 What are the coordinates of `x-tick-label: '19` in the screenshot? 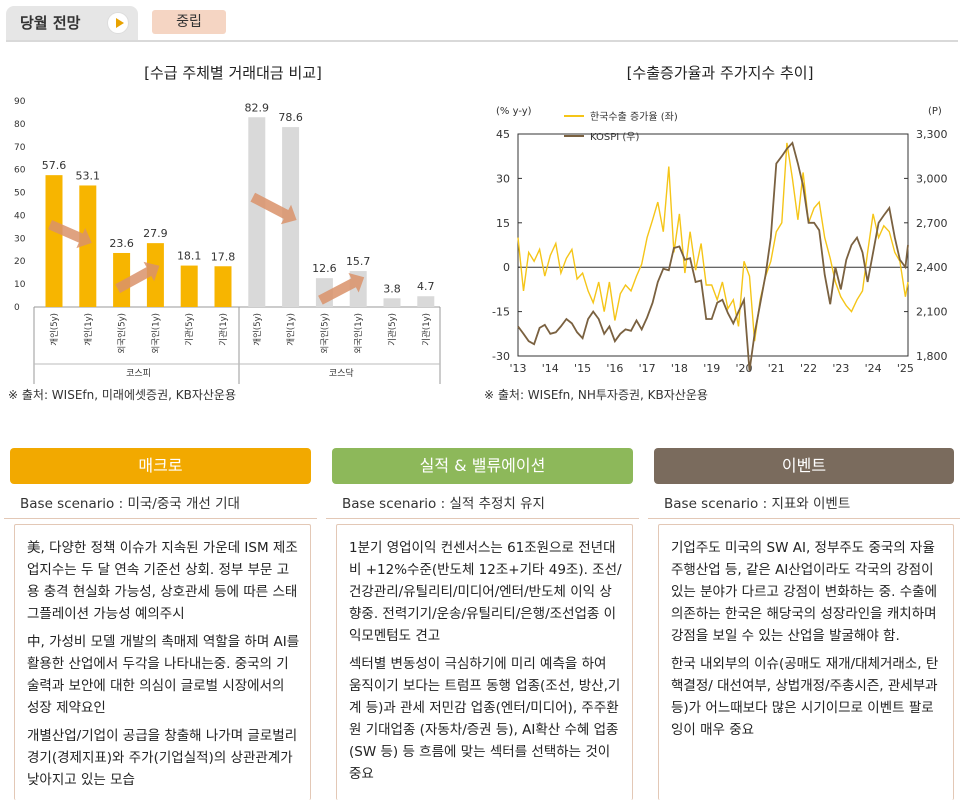 It's located at (711, 368).